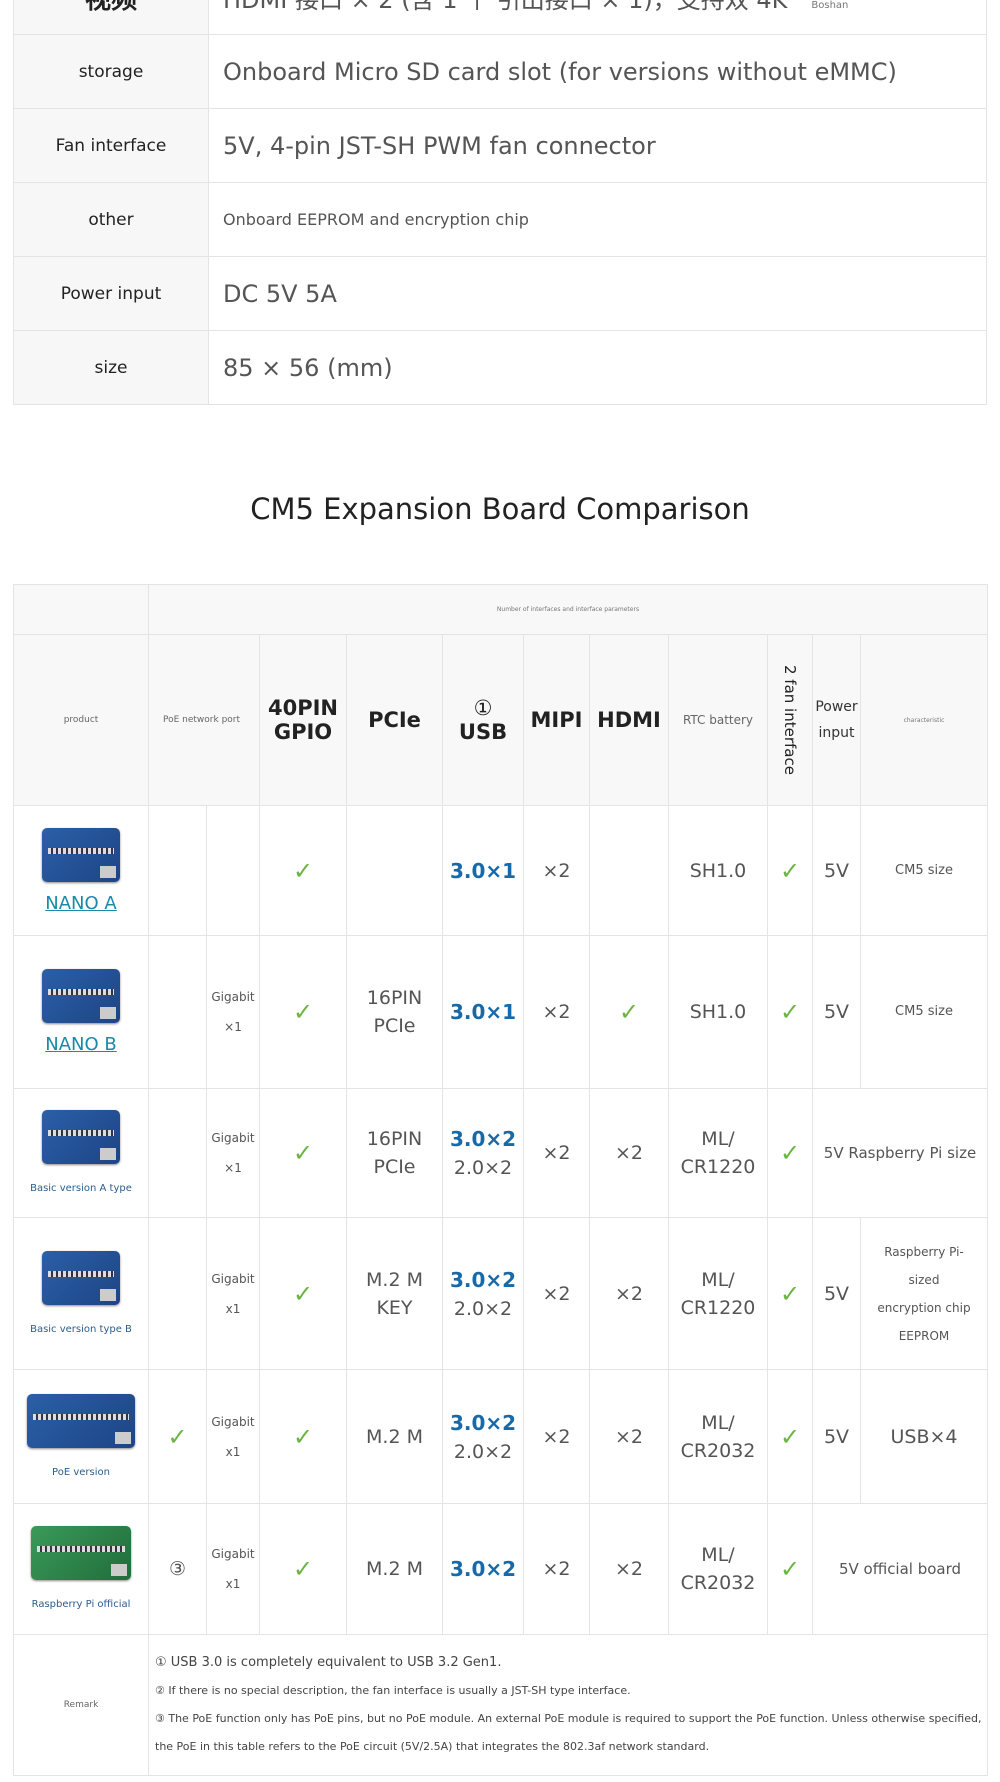  Describe the element at coordinates (629, 720) in the screenshot. I see `header-hdmi: HDMI` at that location.